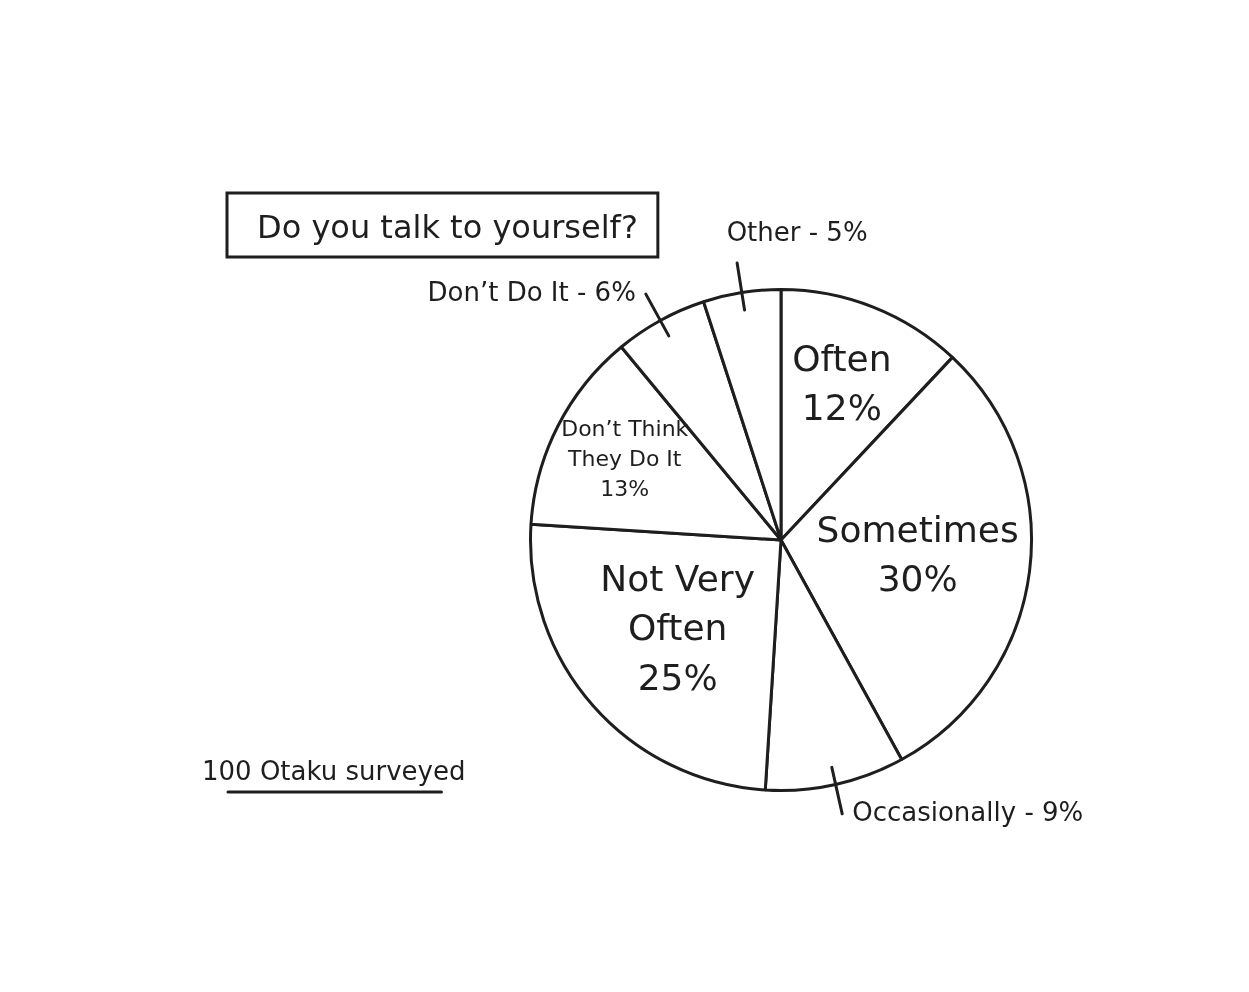  Describe the element at coordinates (797, 231) in the screenshot. I see `slice-label: Other - 5%` at that location.